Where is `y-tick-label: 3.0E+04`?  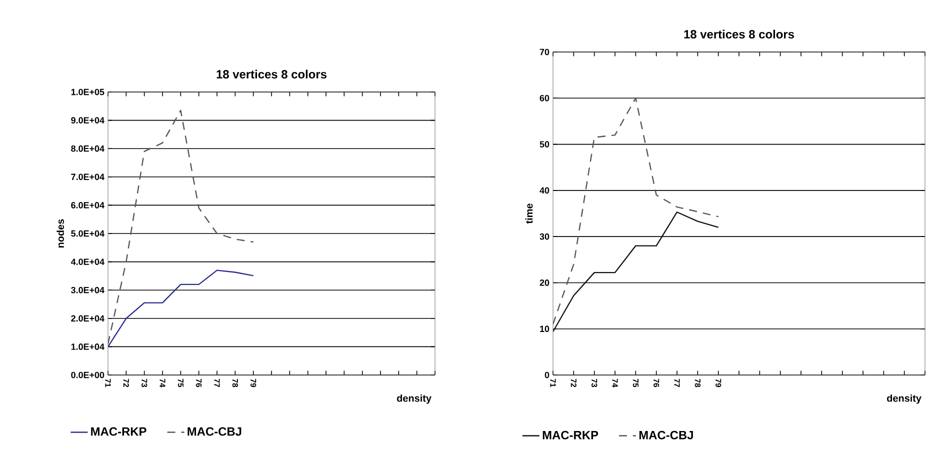
y-tick-label: 3.0E+04 is located at coordinates (87, 290).